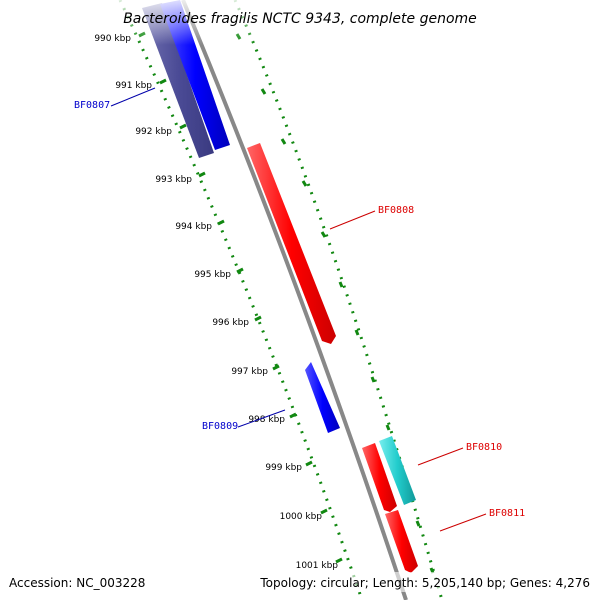 The height and width of the screenshot is (600, 600). What do you see at coordinates (220, 426) in the screenshot?
I see `gene-label-text: BF0809` at bounding box center [220, 426].